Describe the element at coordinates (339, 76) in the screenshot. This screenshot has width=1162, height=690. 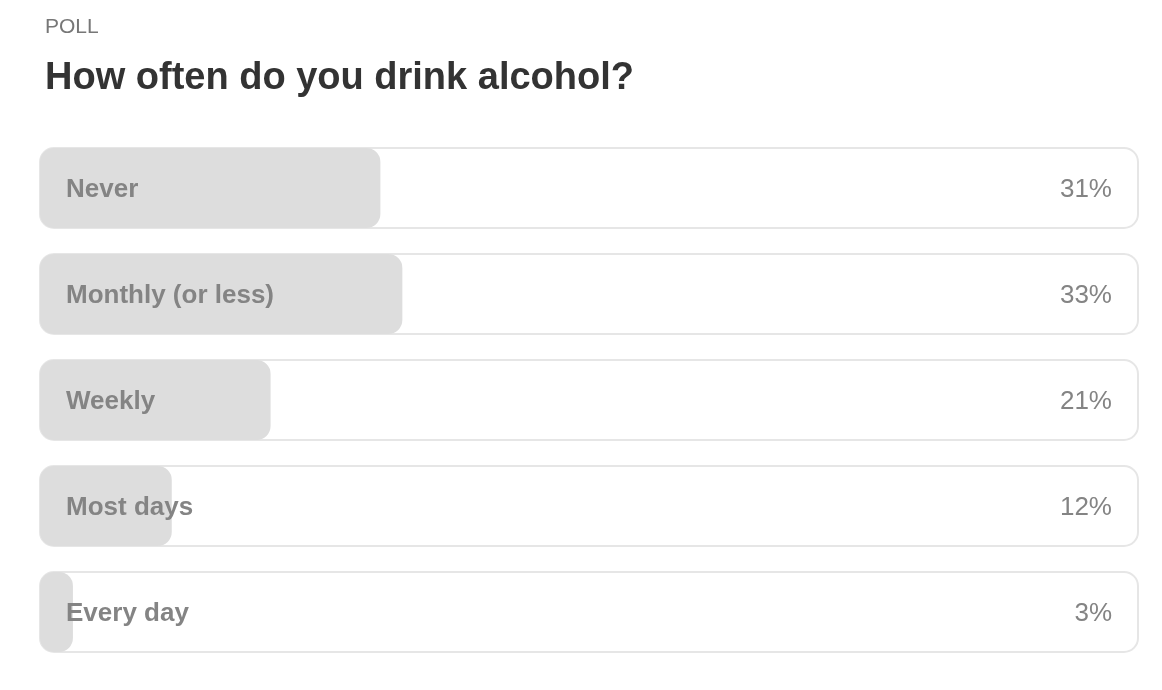
I see `chart-title: How often do you drink alcohol?` at that location.